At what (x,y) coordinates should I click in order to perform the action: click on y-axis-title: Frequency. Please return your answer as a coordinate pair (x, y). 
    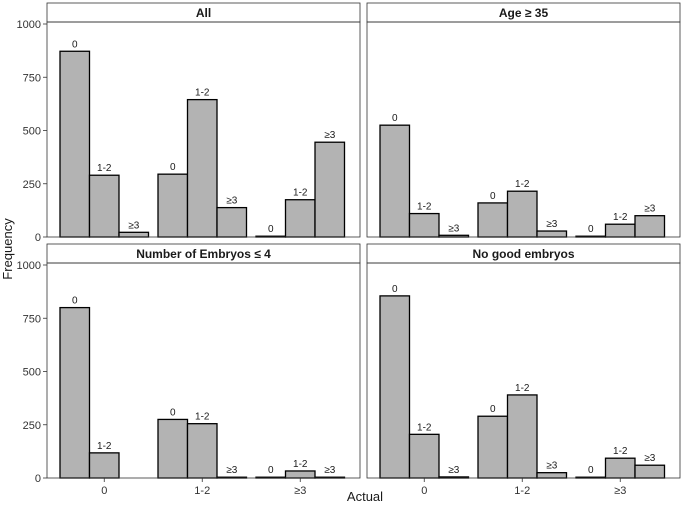
    Looking at the image, I should click on (7, 249).